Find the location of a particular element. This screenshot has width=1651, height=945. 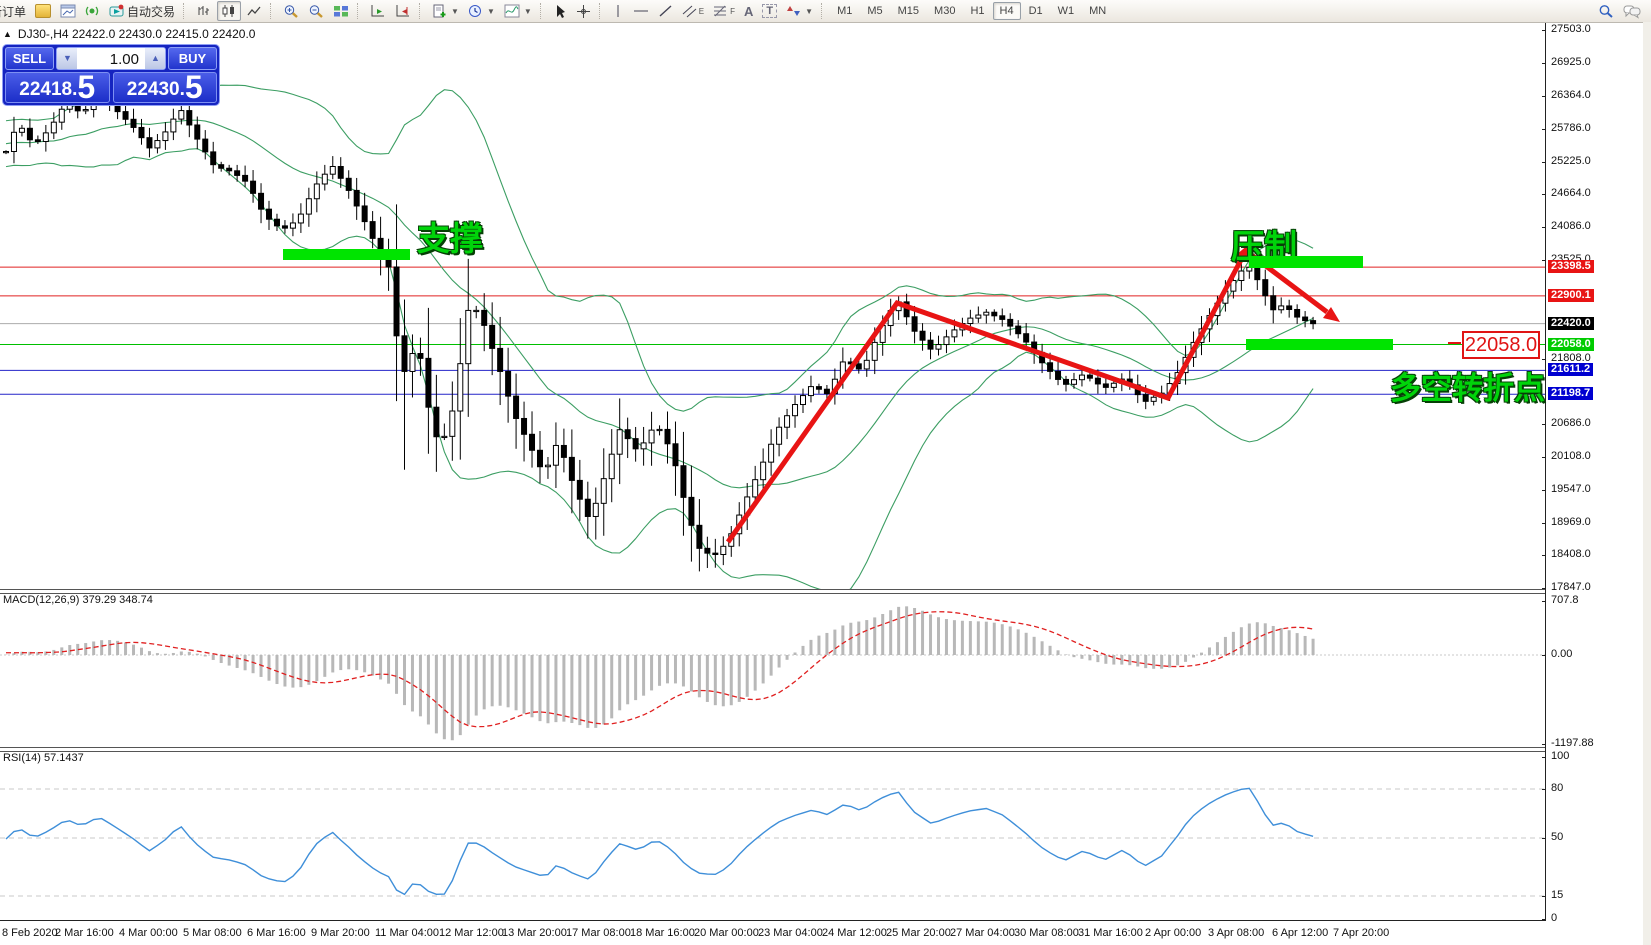

horizontal-line-tool-button is located at coordinates (641, 11).